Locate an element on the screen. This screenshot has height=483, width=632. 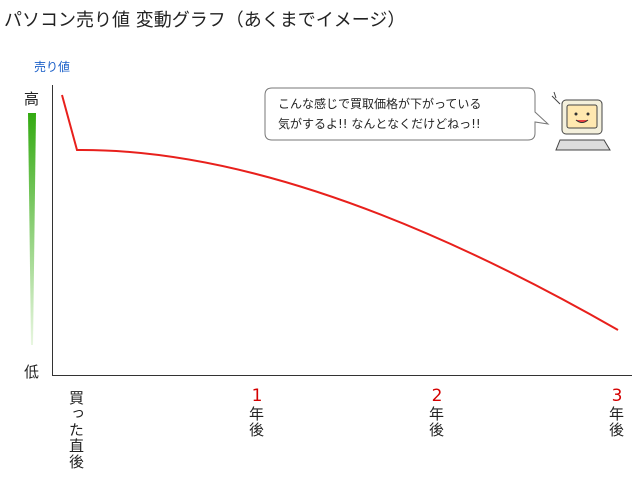
bubble-text: 気がするよ!! なんとなくだけどねっ!! is located at coordinates (379, 124).